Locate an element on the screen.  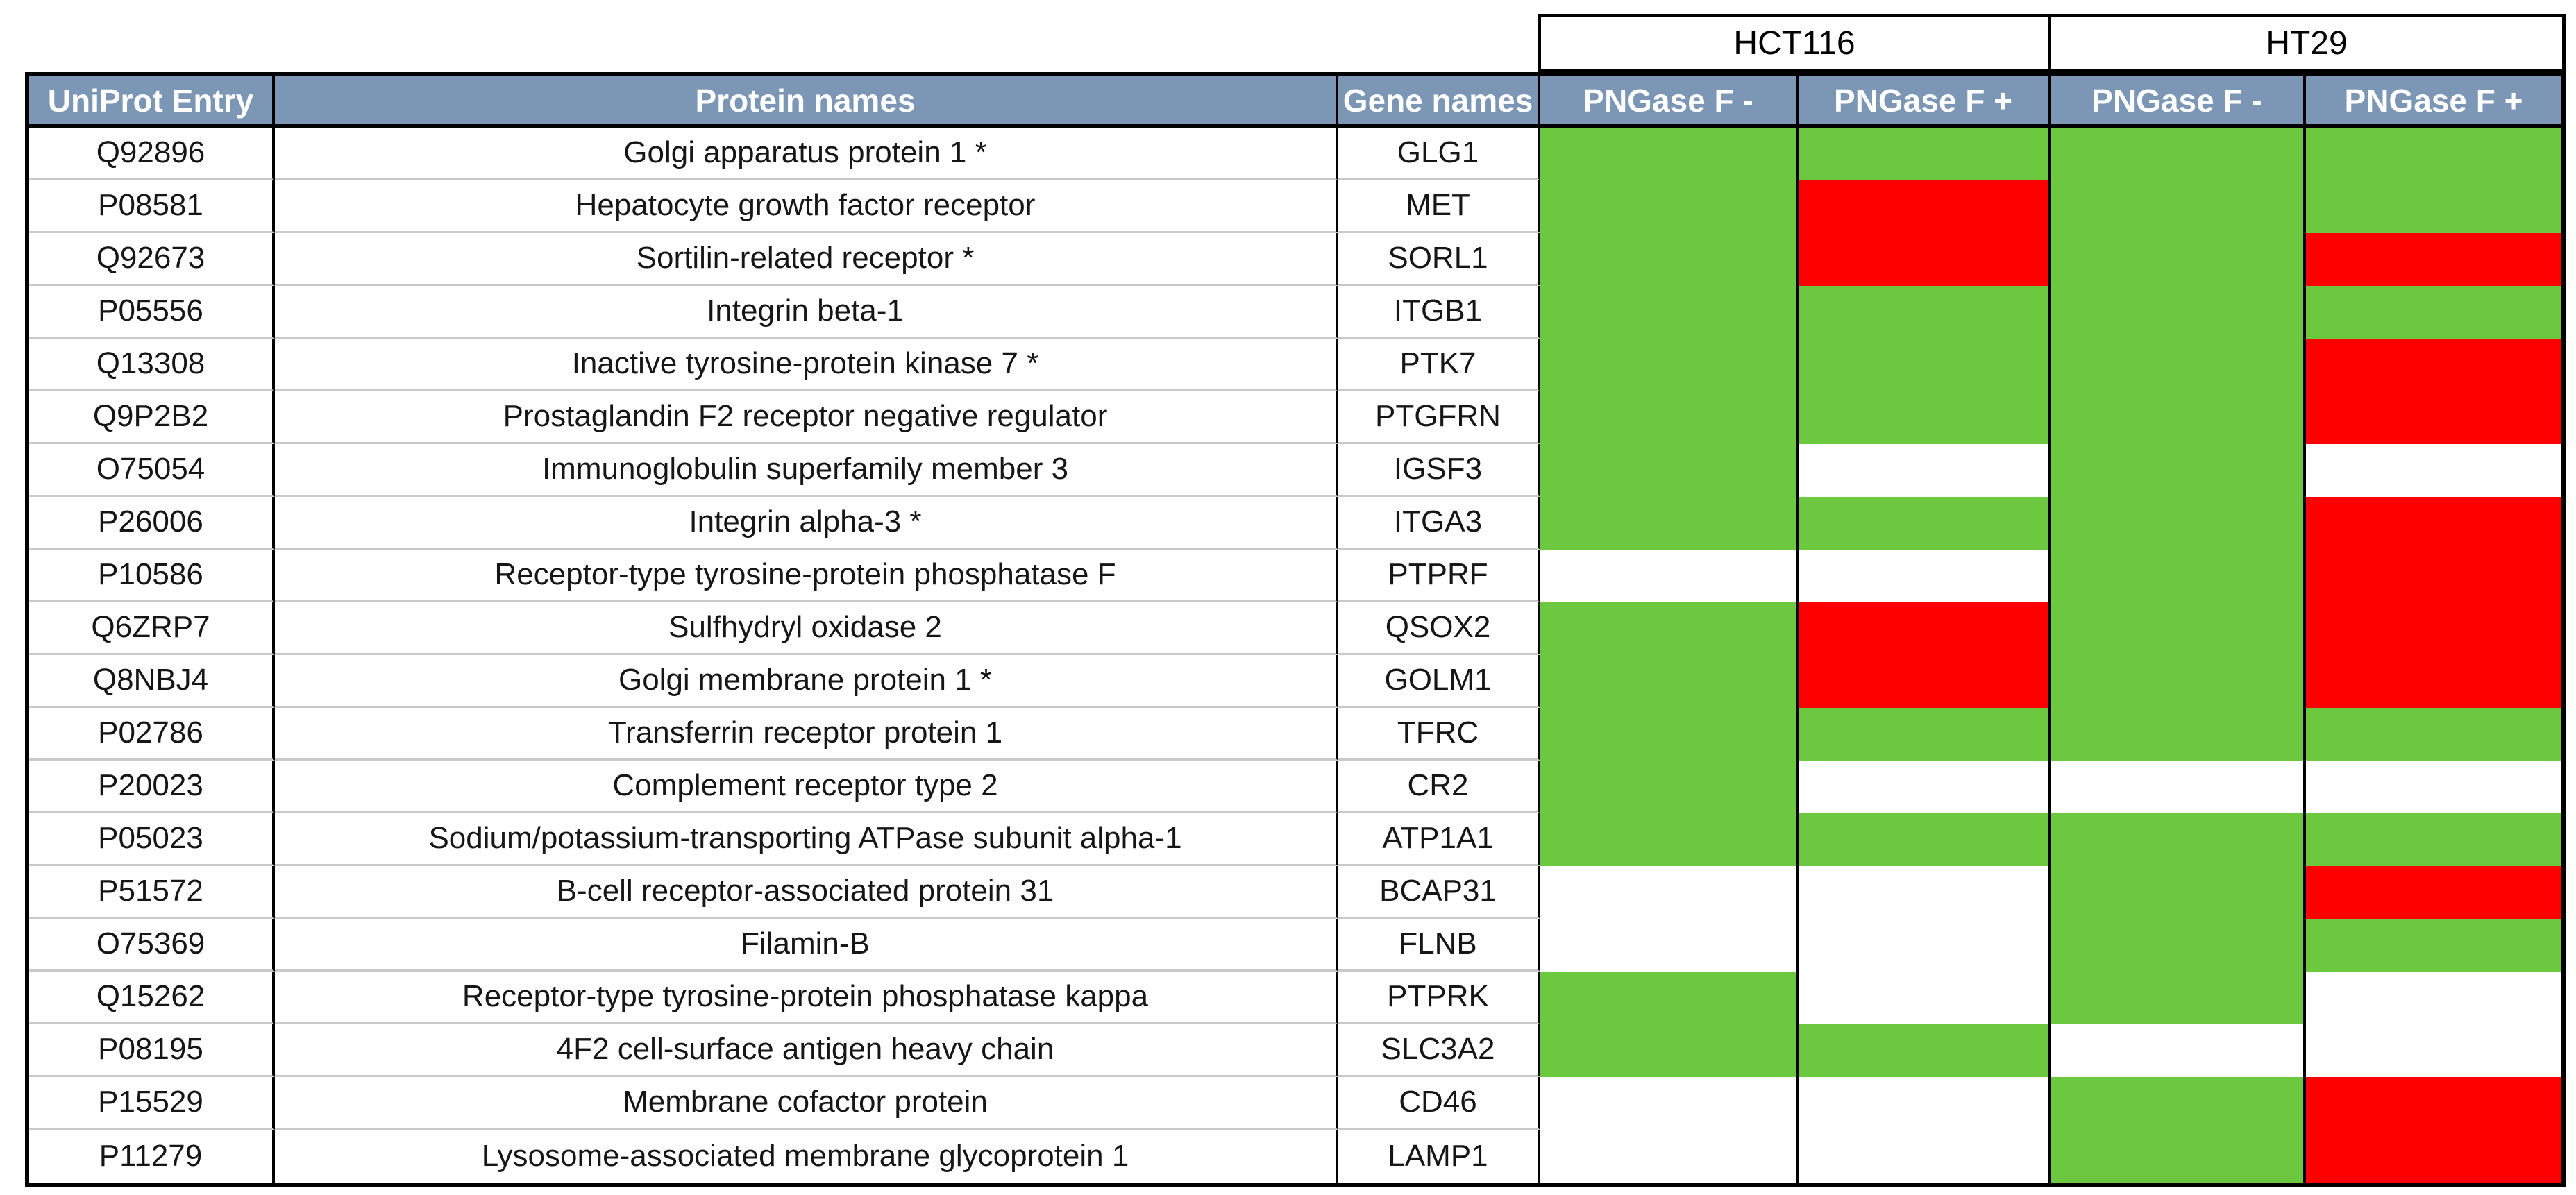
gene-name-cell: FLNB is located at coordinates (1439, 945).